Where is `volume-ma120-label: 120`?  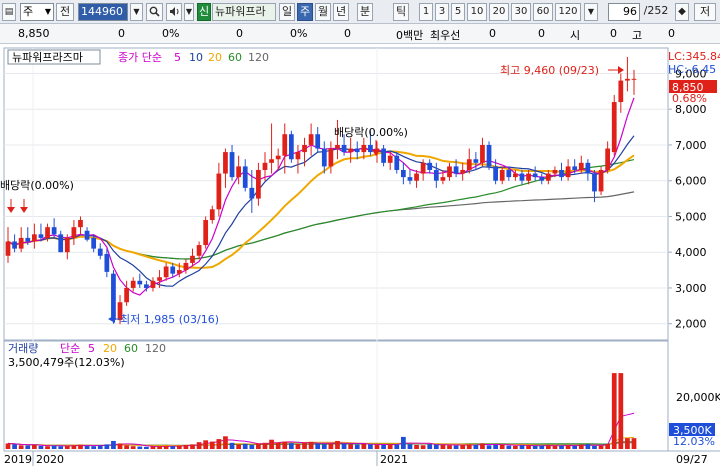 volume-ma120-label: 120 is located at coordinates (155, 348).